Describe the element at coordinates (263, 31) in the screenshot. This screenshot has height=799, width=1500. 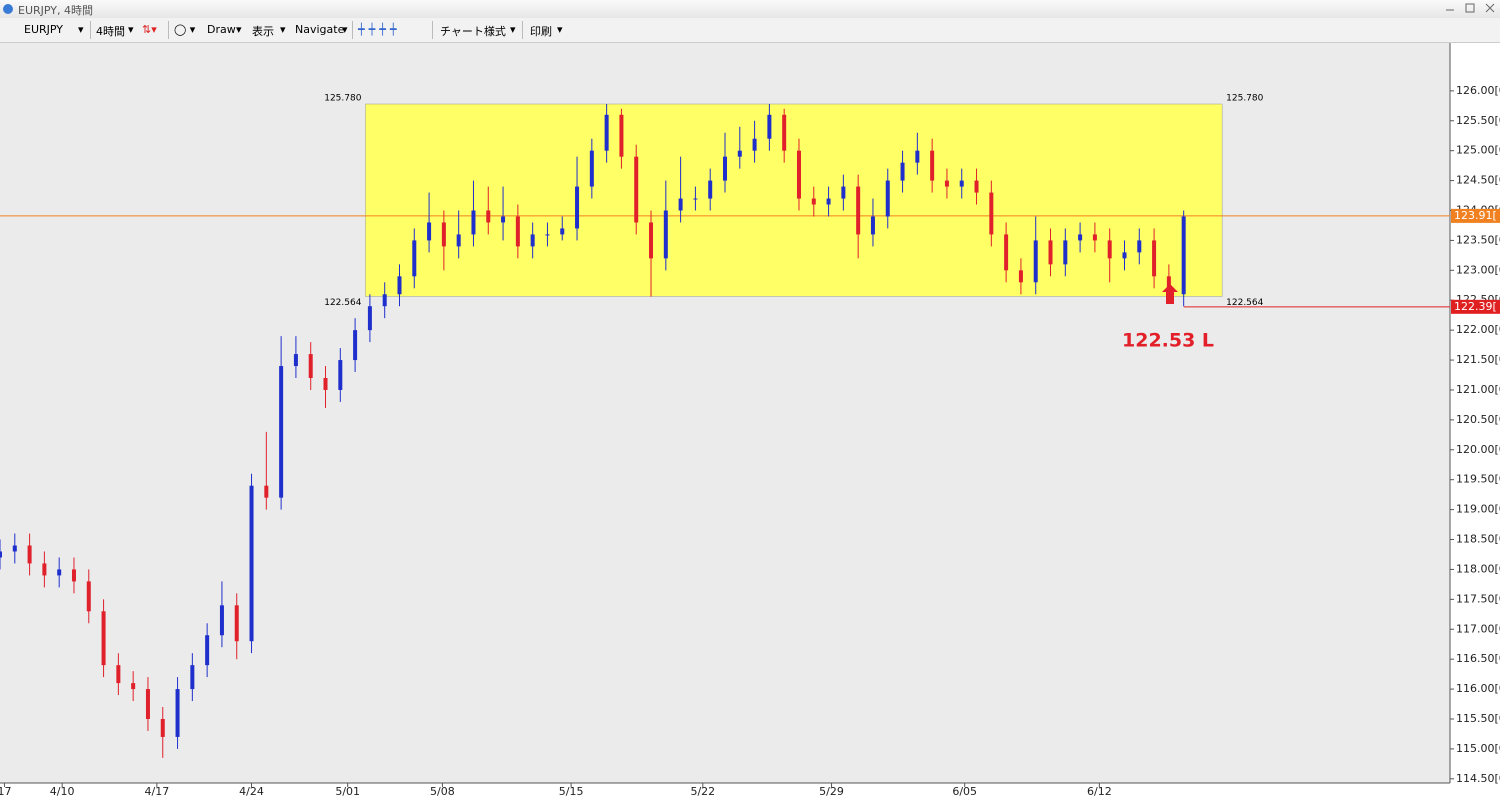
I see `view-menu: 表示` at that location.